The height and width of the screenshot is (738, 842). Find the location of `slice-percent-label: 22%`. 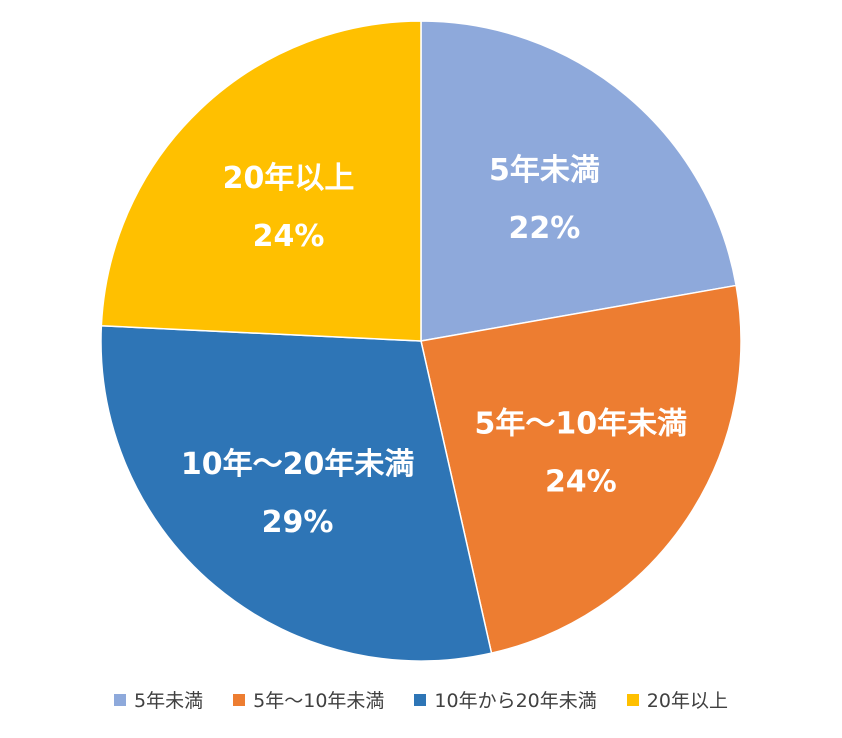

slice-percent-label: 22% is located at coordinates (545, 228).